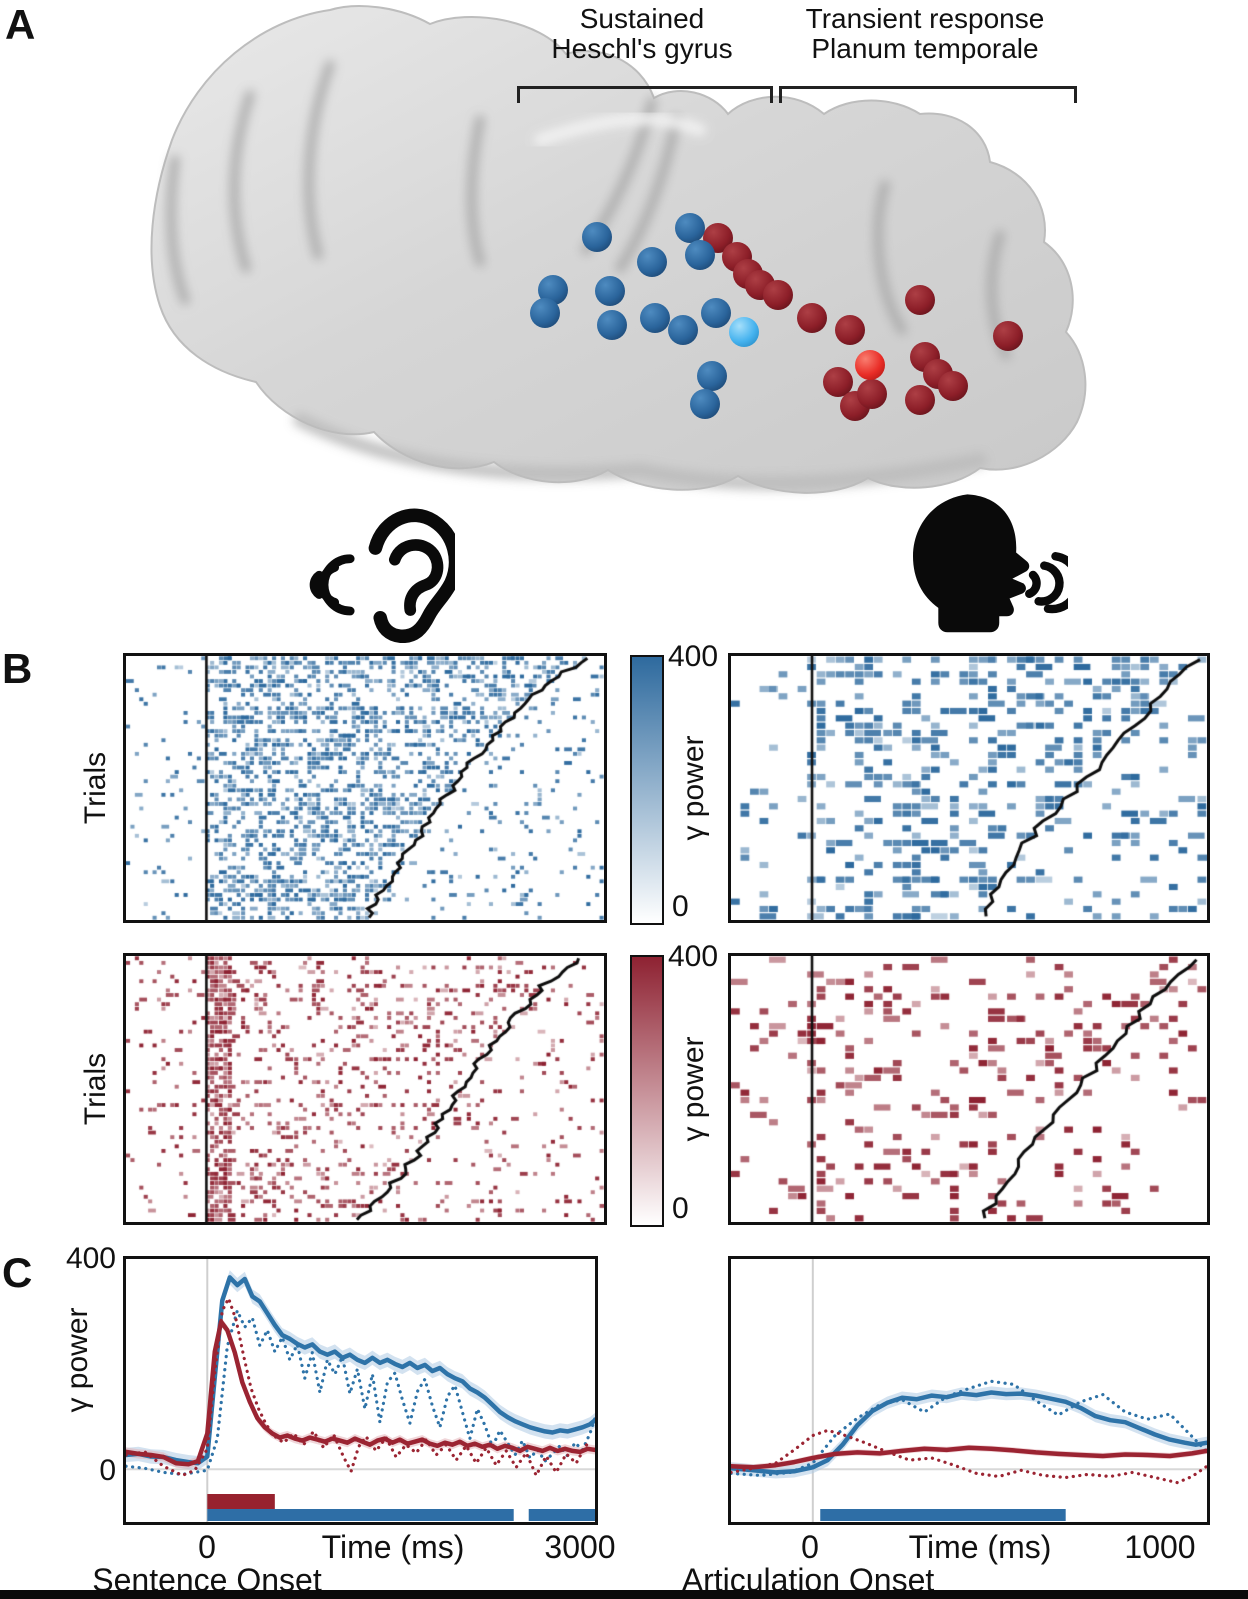  I want to click on raster-speaking-transient-heatmap, so click(969, 1089).